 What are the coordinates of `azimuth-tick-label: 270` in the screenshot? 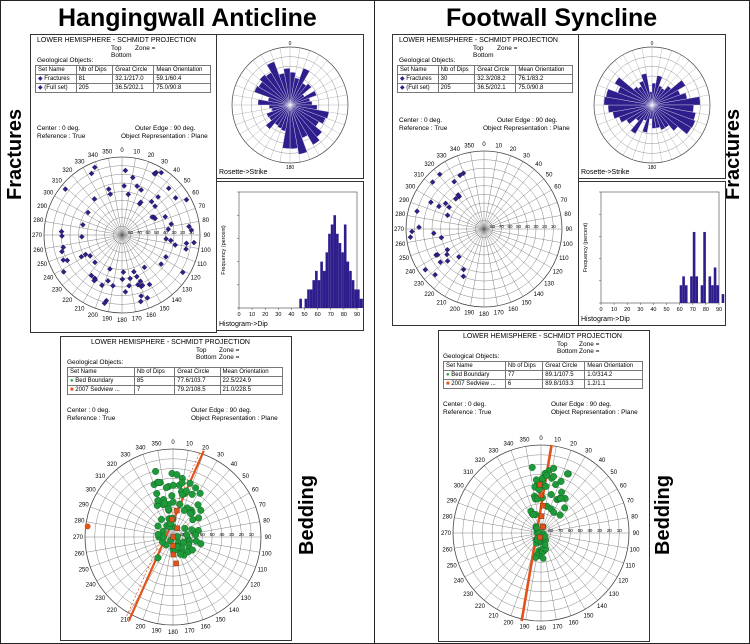 It's located at (446, 534).